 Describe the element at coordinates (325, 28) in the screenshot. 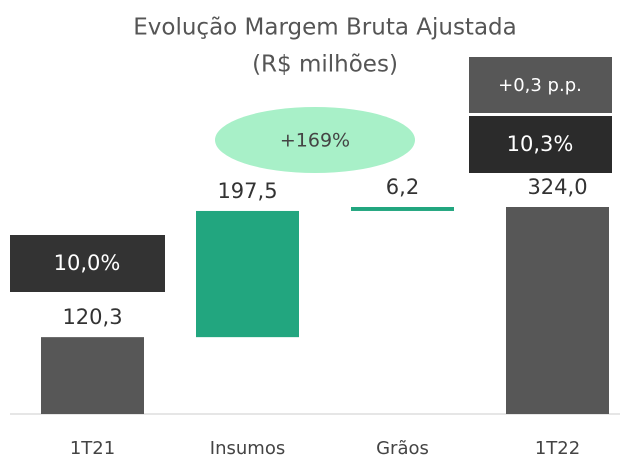

I see `chart-title: Evolução Margem Bruta Ajustada` at that location.